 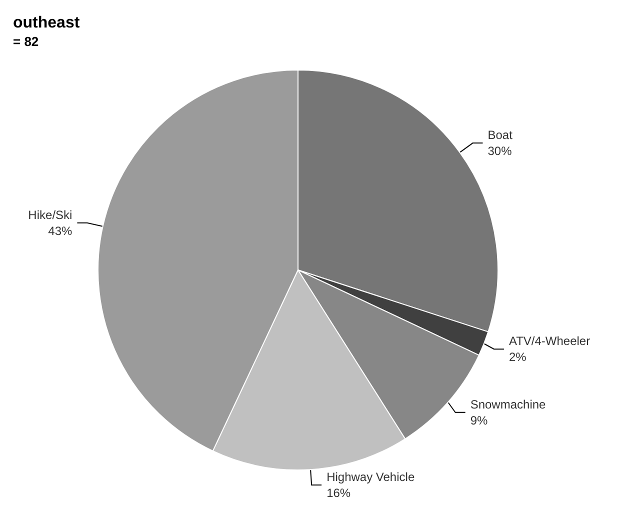 I want to click on chart-subtitle: = 82, so click(x=26, y=41).